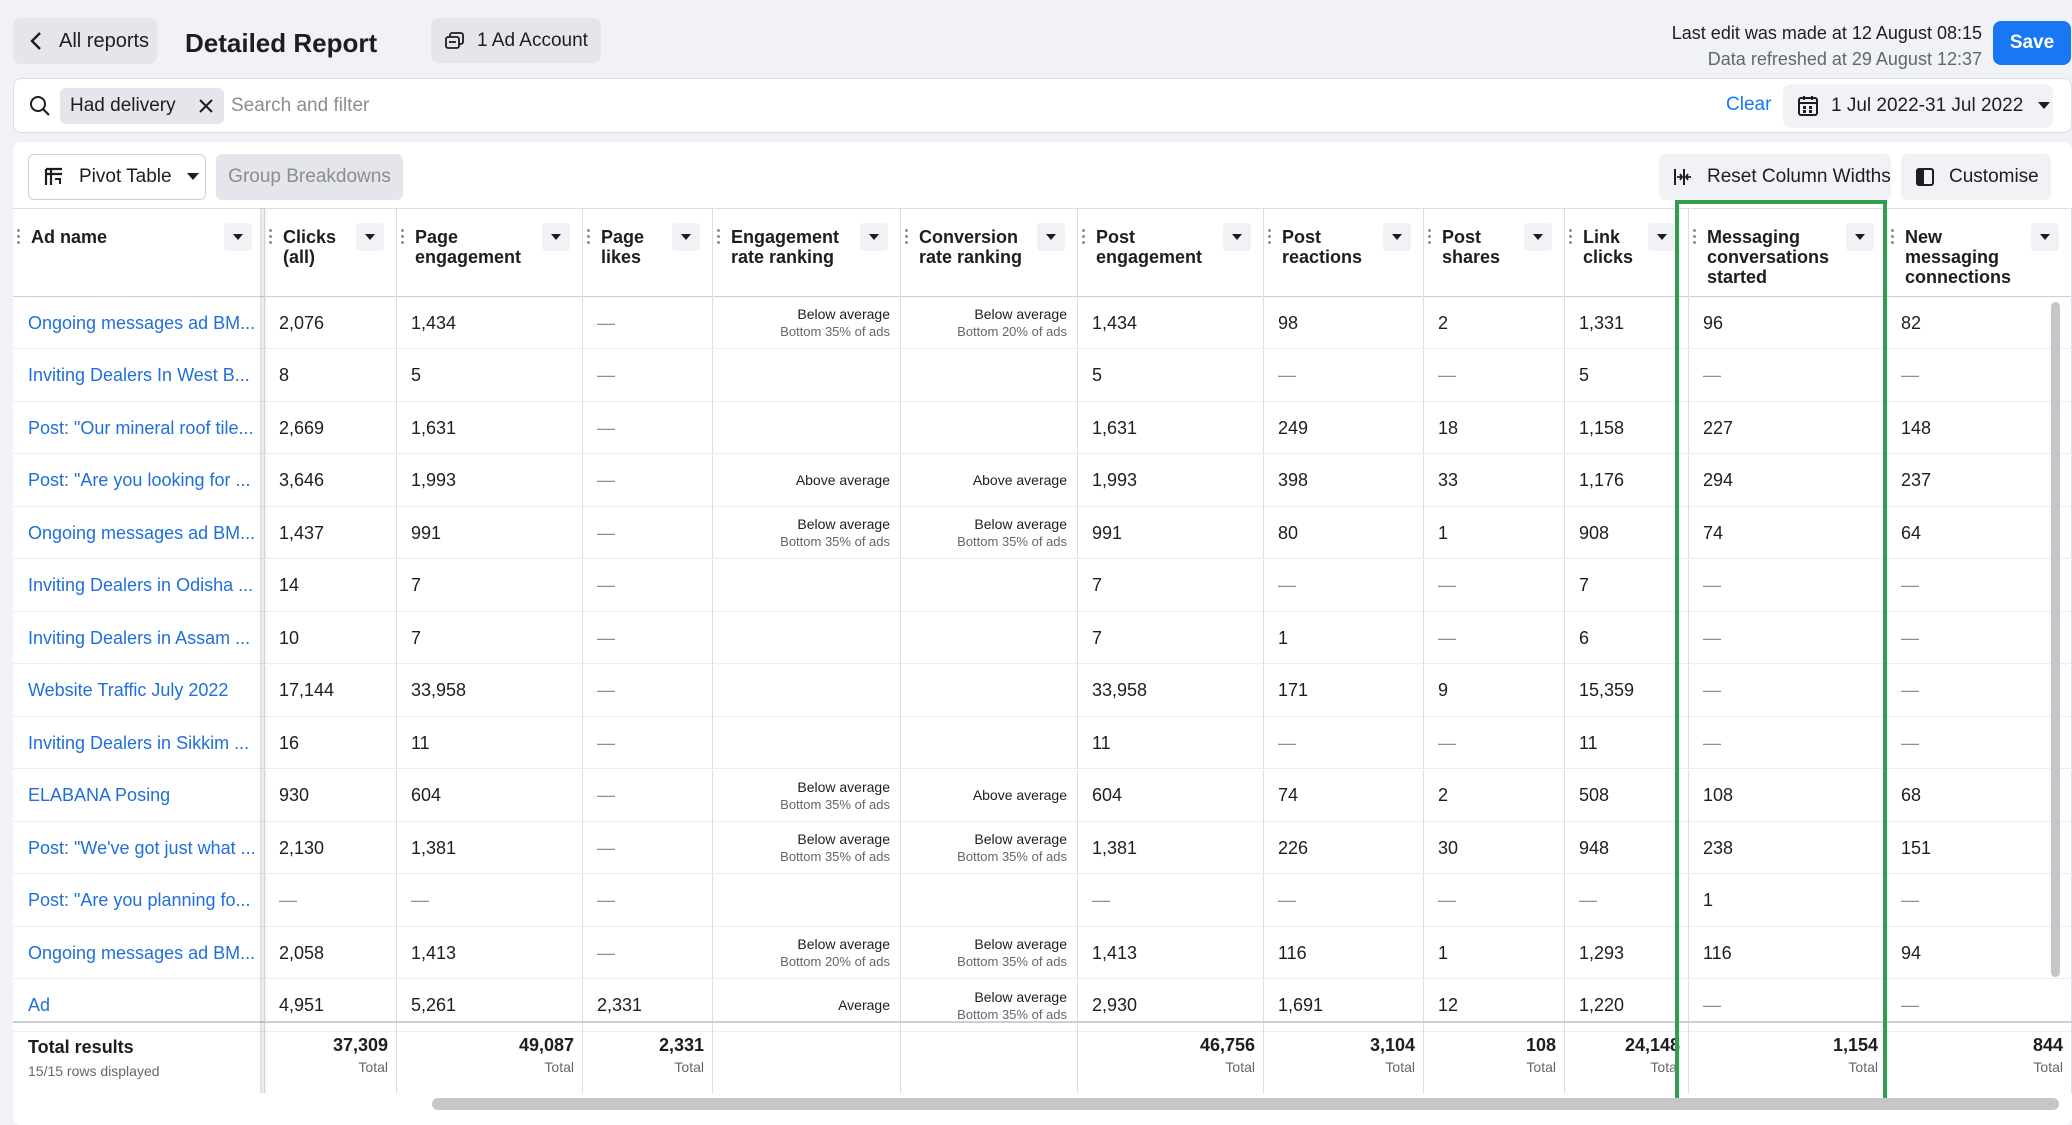 This screenshot has width=2072, height=1125. I want to click on ad-name-link: Website Traffic July 2022, so click(139, 690).